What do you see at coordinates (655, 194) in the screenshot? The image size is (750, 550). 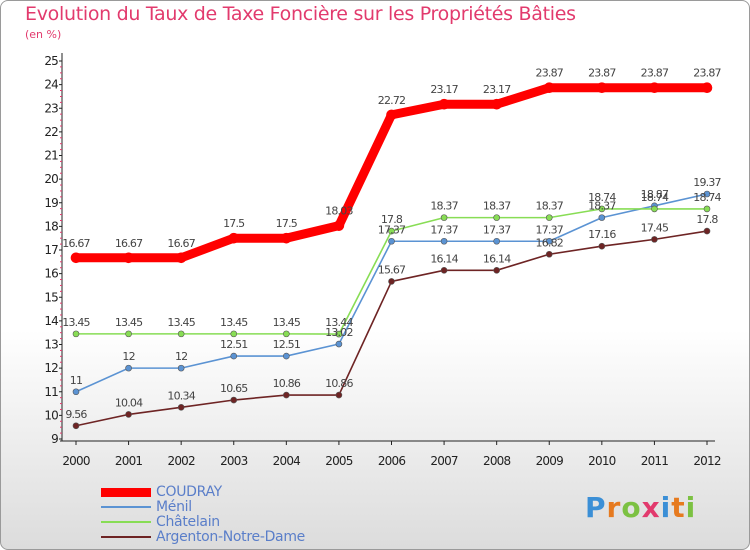 I see `data-label-menil: 18.87` at bounding box center [655, 194].